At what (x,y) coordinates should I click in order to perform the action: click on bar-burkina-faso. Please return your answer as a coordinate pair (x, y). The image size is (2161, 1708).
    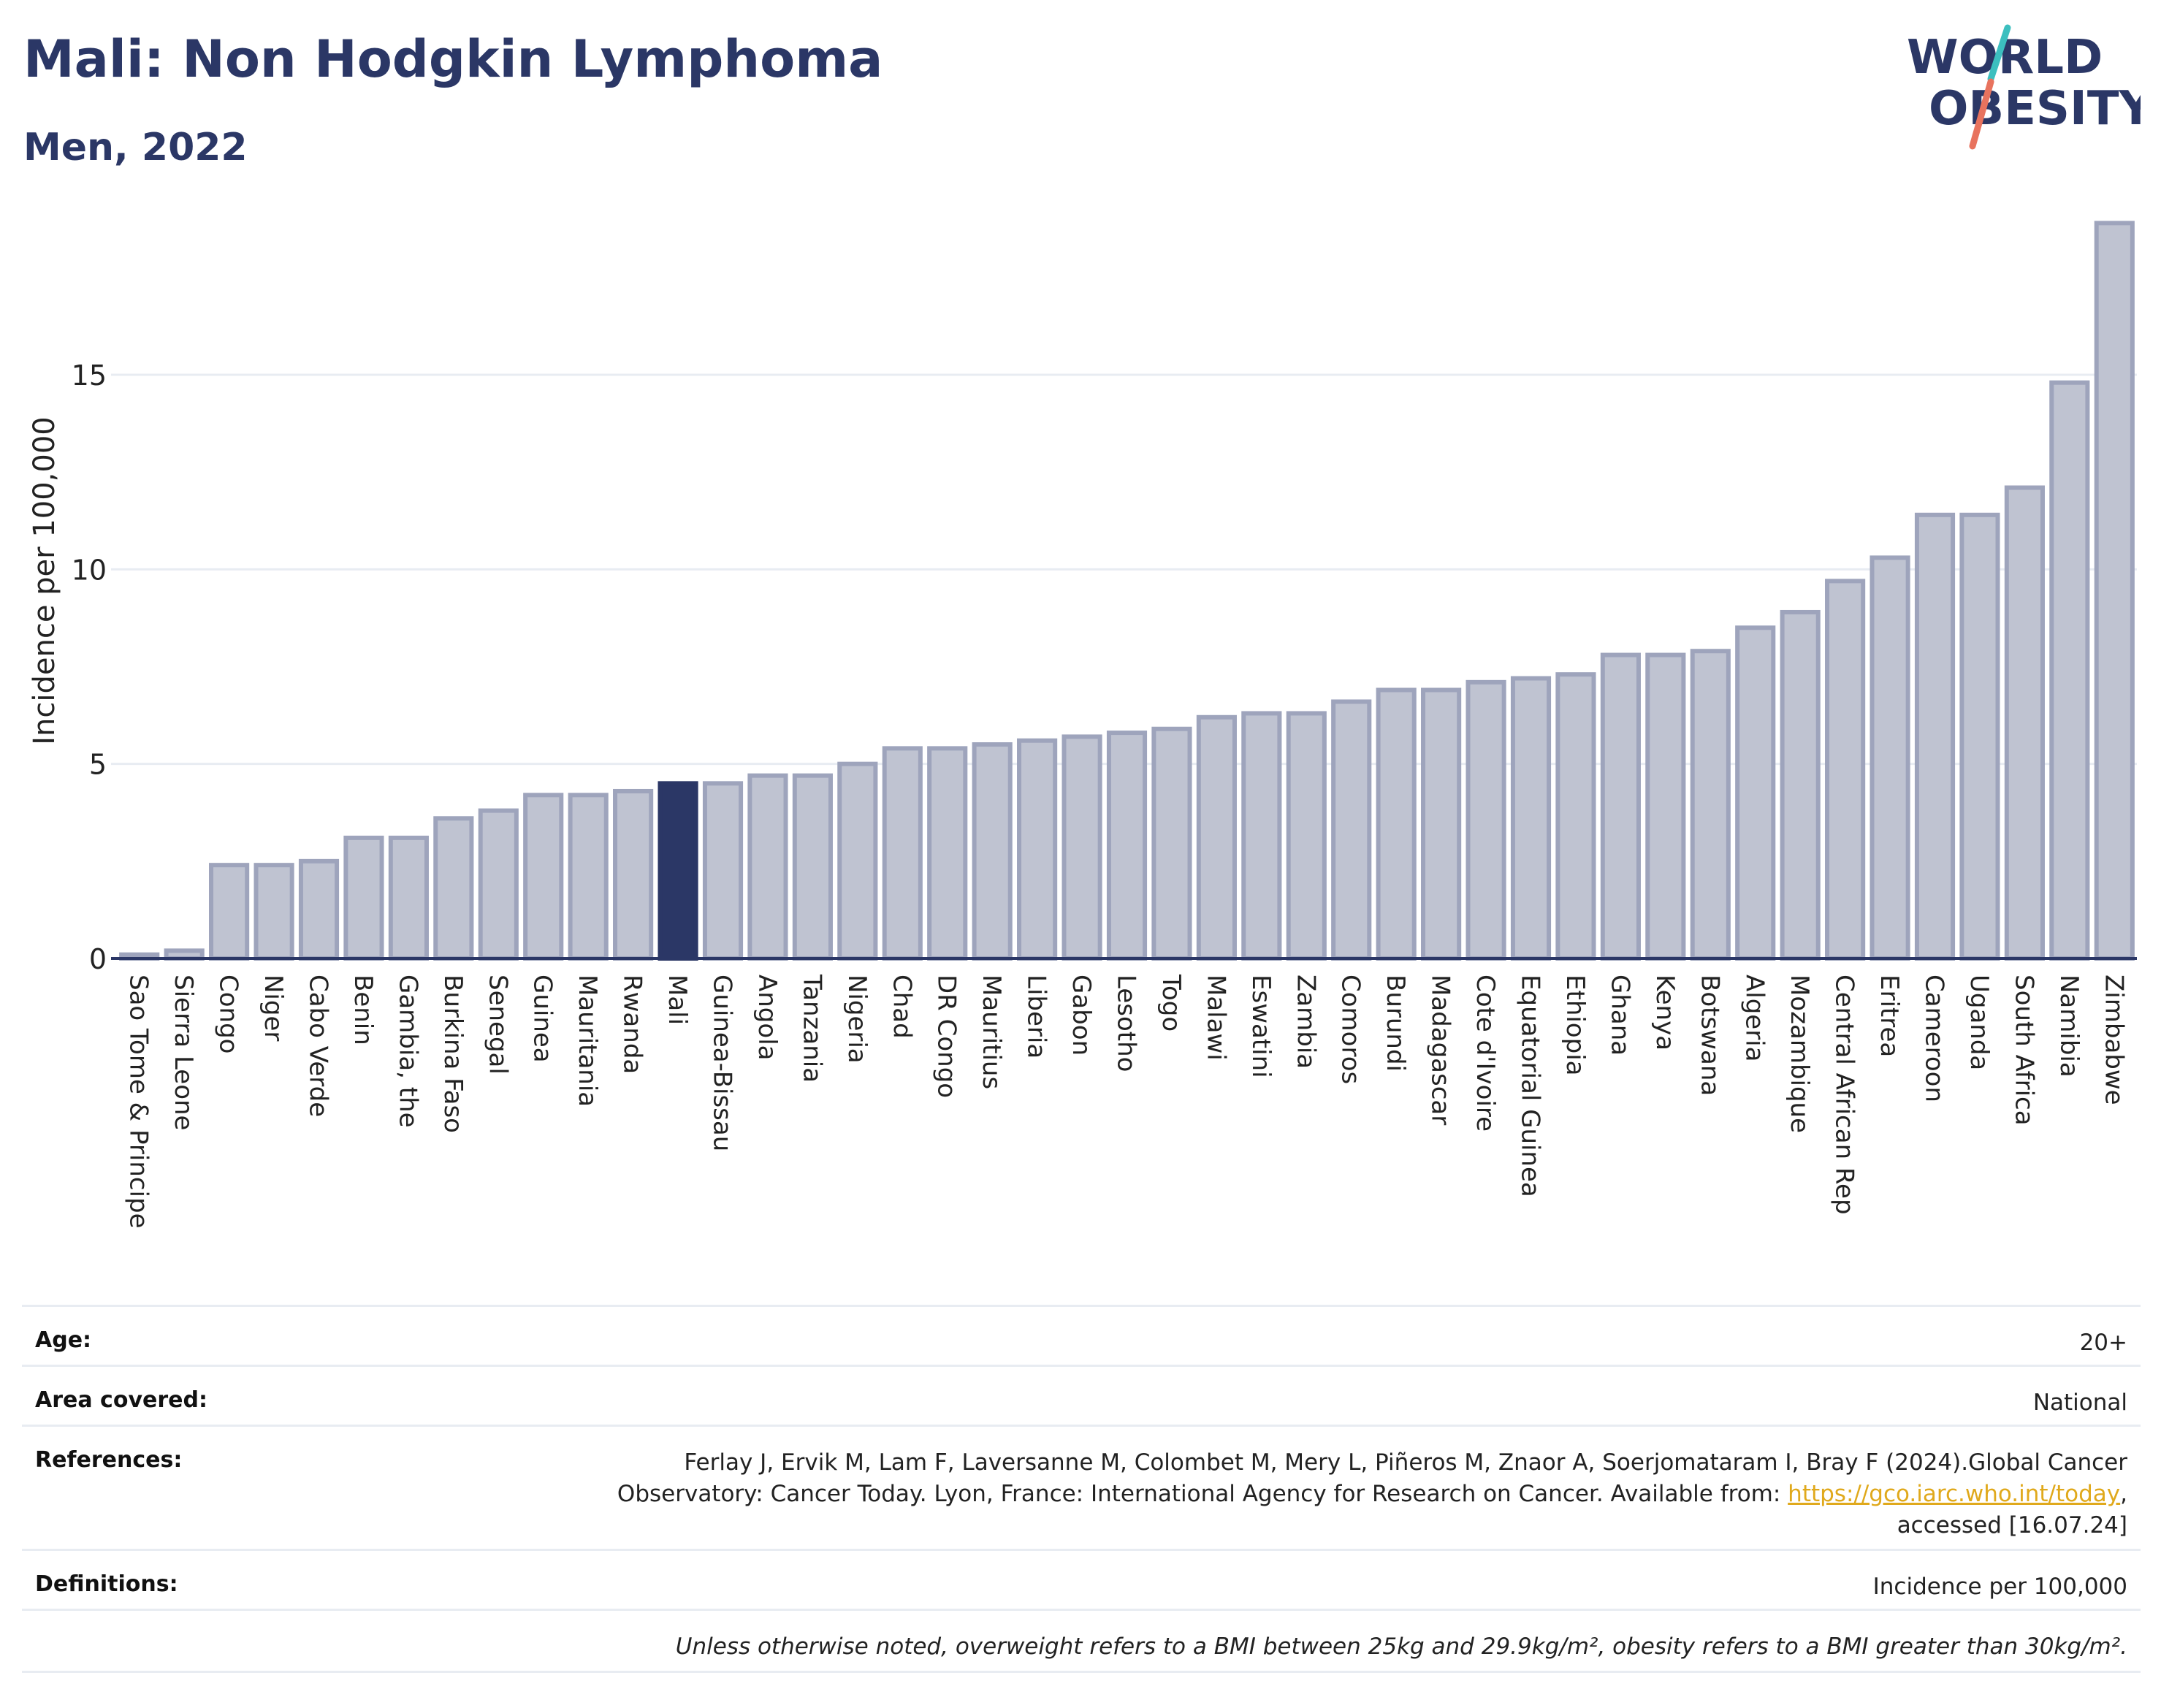
    Looking at the image, I should click on (454, 888).